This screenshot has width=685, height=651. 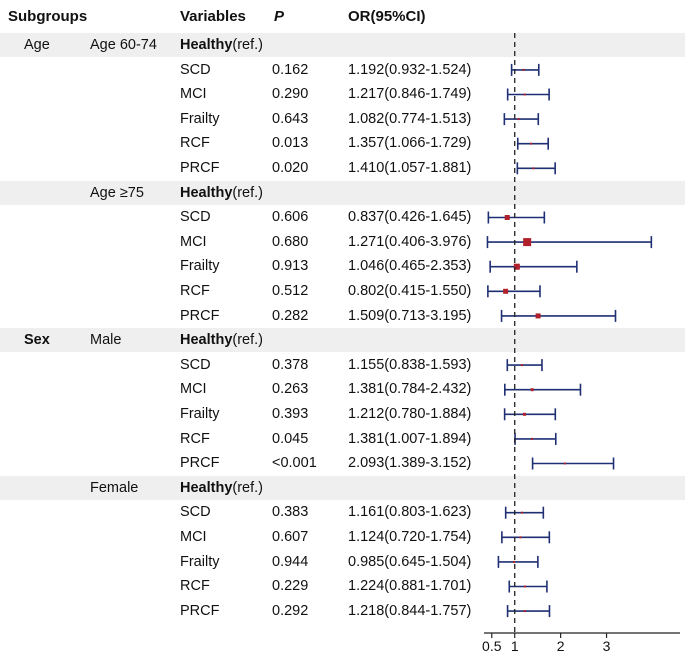 What do you see at coordinates (561, 644) in the screenshot?
I see `x-axis-tick-label: 2` at bounding box center [561, 644].